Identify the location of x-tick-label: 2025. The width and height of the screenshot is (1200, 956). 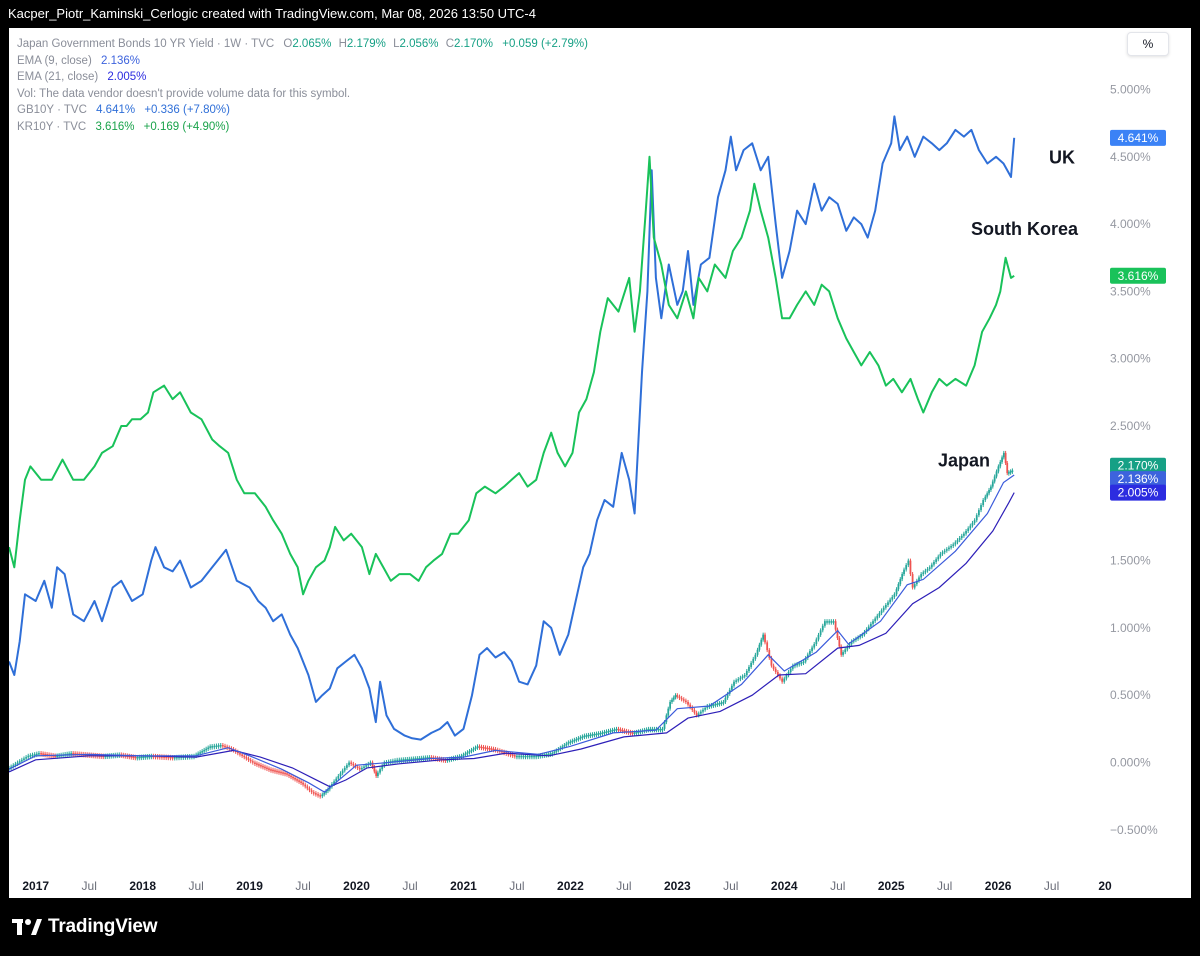
(891, 886).